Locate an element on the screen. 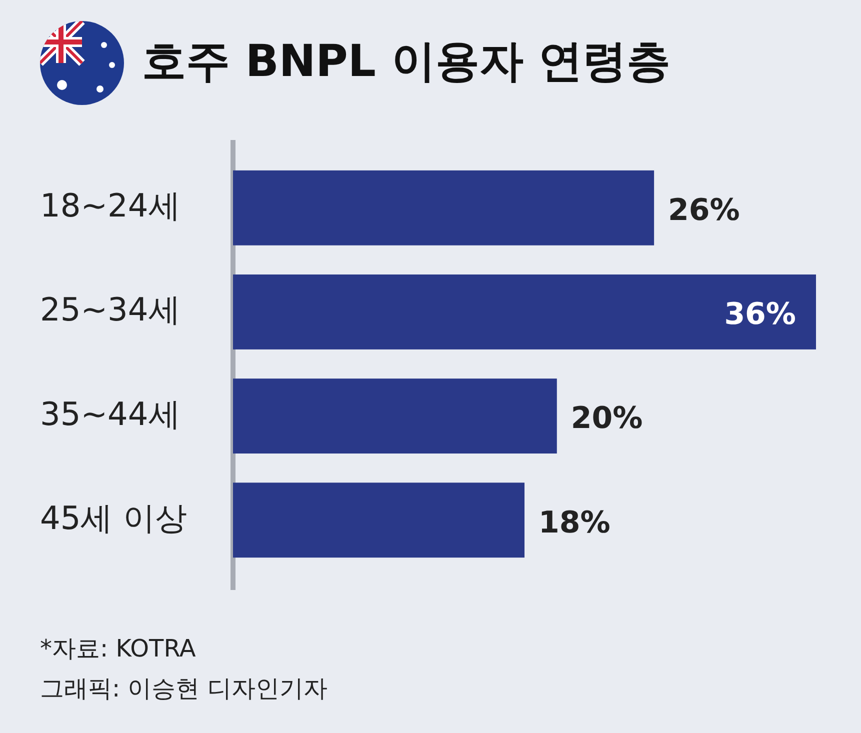 The width and height of the screenshot is (861, 733). y-tick-label: 25~34세 is located at coordinates (110, 309).